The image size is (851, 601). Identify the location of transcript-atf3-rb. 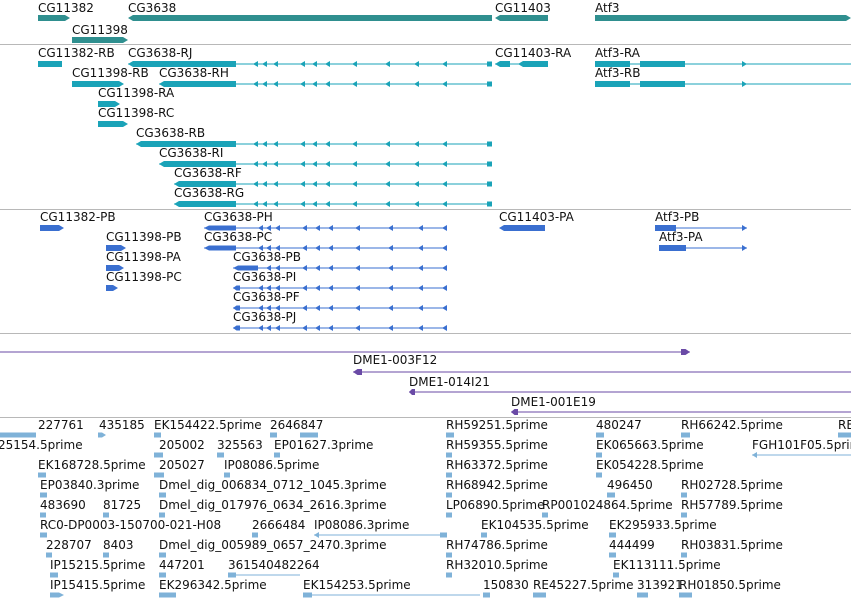
(723, 84).